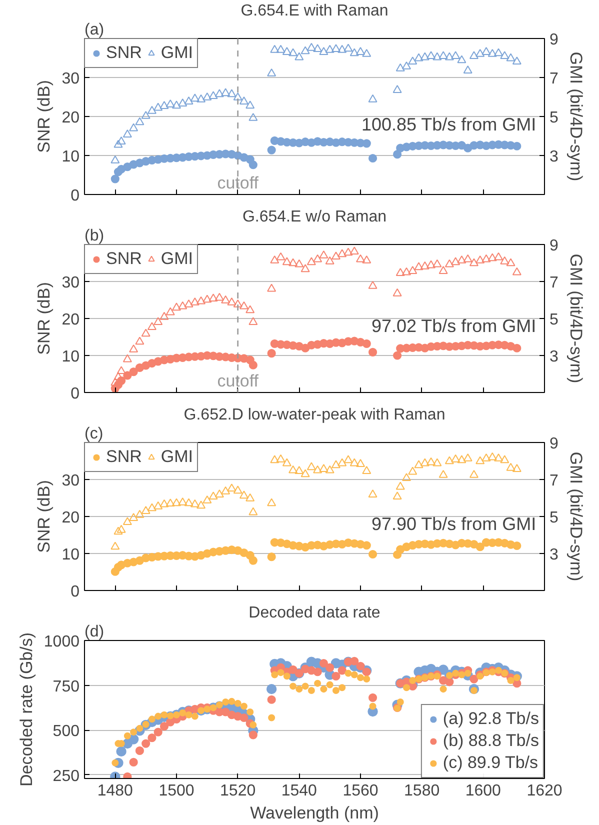  I want to click on annotation: (b), so click(94, 236).